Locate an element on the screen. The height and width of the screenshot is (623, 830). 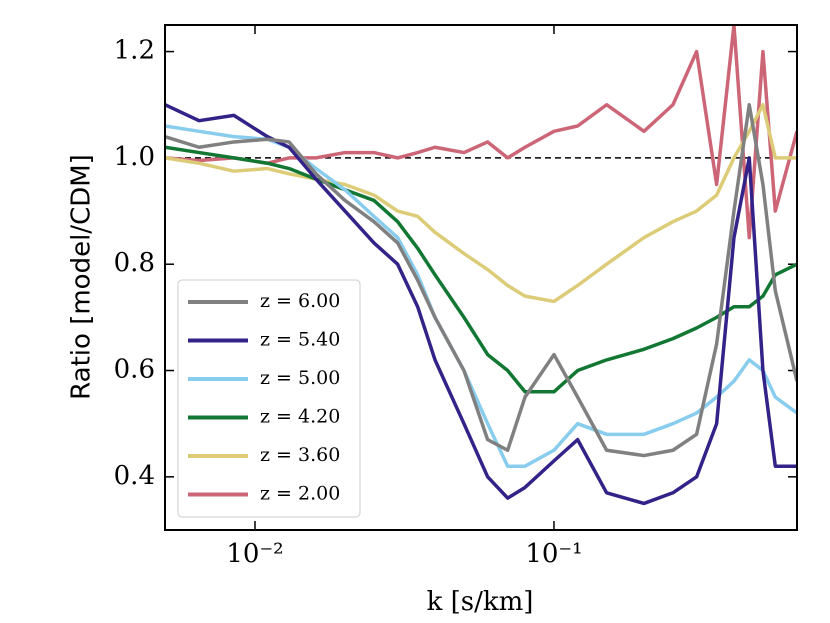
legend-label: z = 2.00 is located at coordinates (300, 494).